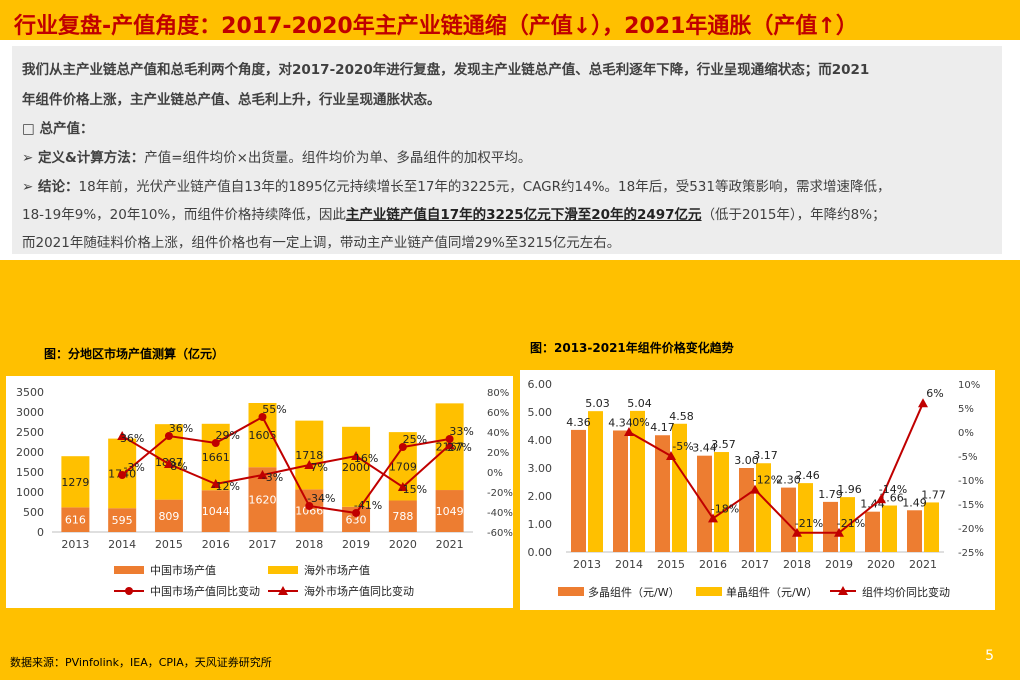  I want to click on x-tick-label: 2014, so click(122, 544).